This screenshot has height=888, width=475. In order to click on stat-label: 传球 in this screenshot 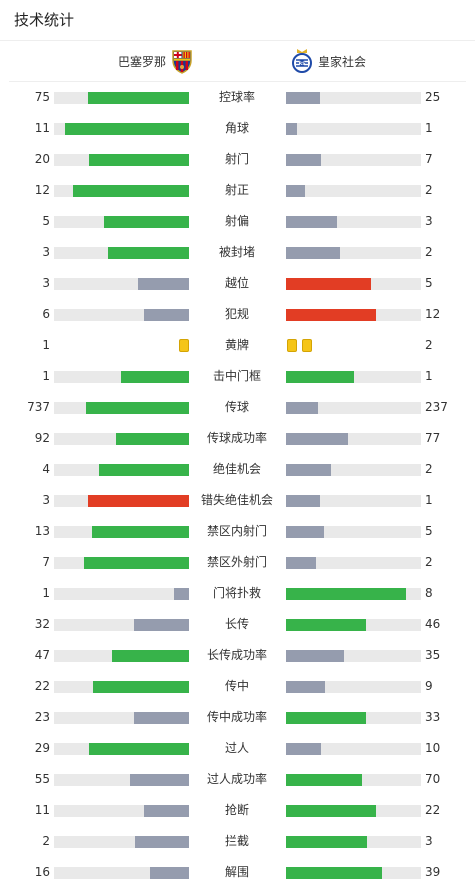, I will do `click(236, 407)`.